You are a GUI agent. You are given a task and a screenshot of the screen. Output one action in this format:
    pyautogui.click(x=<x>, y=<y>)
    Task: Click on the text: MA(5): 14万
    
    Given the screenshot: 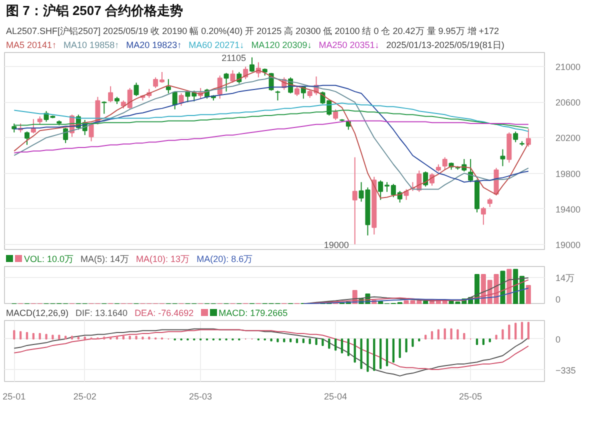 What is the action you would take?
    pyautogui.click(x=105, y=259)
    